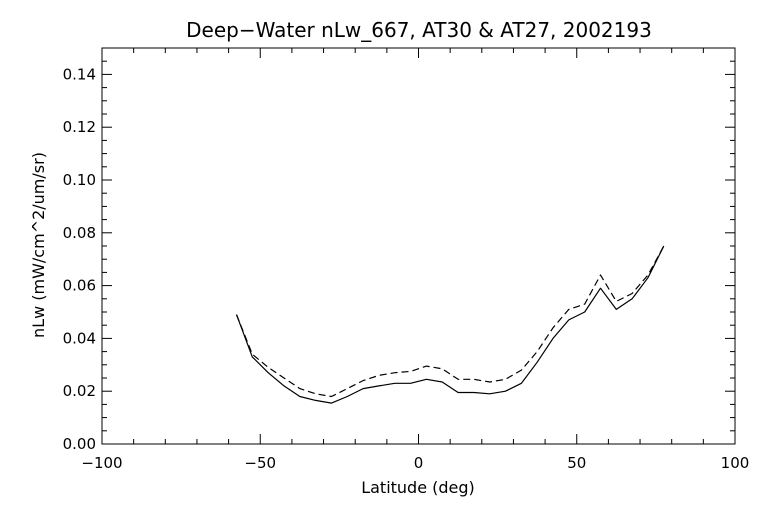  I want to click on x-tick-label: −100, so click(101, 463).